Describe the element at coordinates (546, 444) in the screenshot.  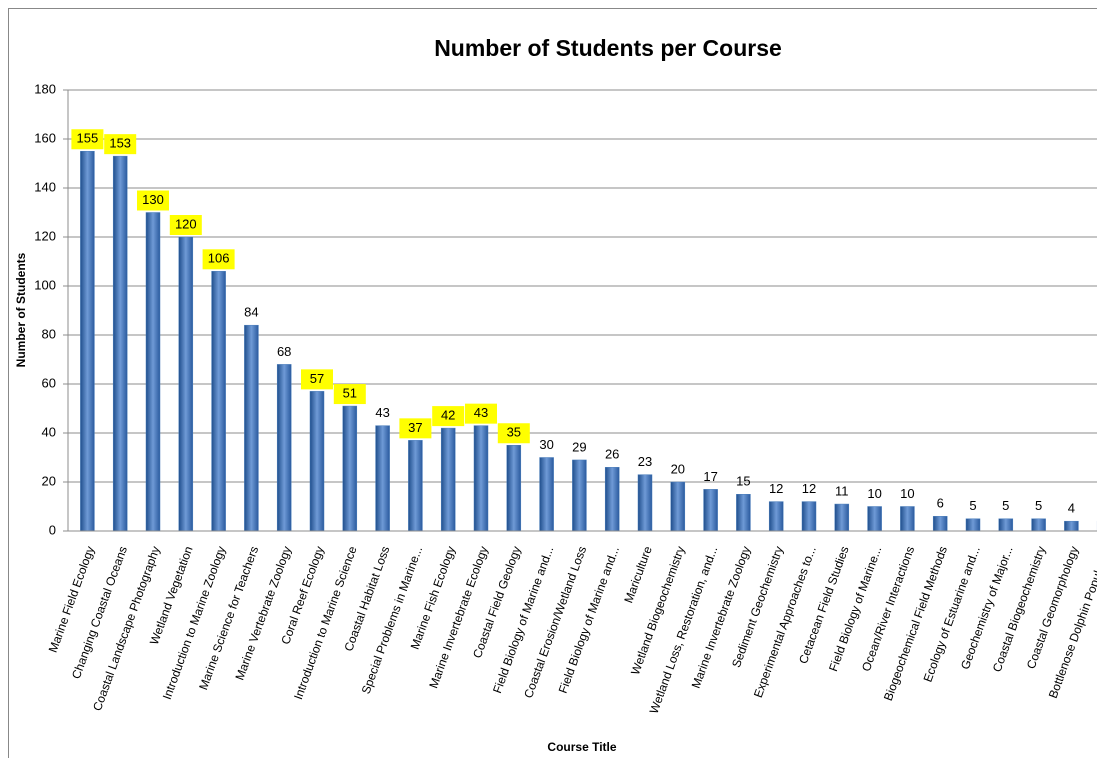
I see `value-label: 30` at that location.